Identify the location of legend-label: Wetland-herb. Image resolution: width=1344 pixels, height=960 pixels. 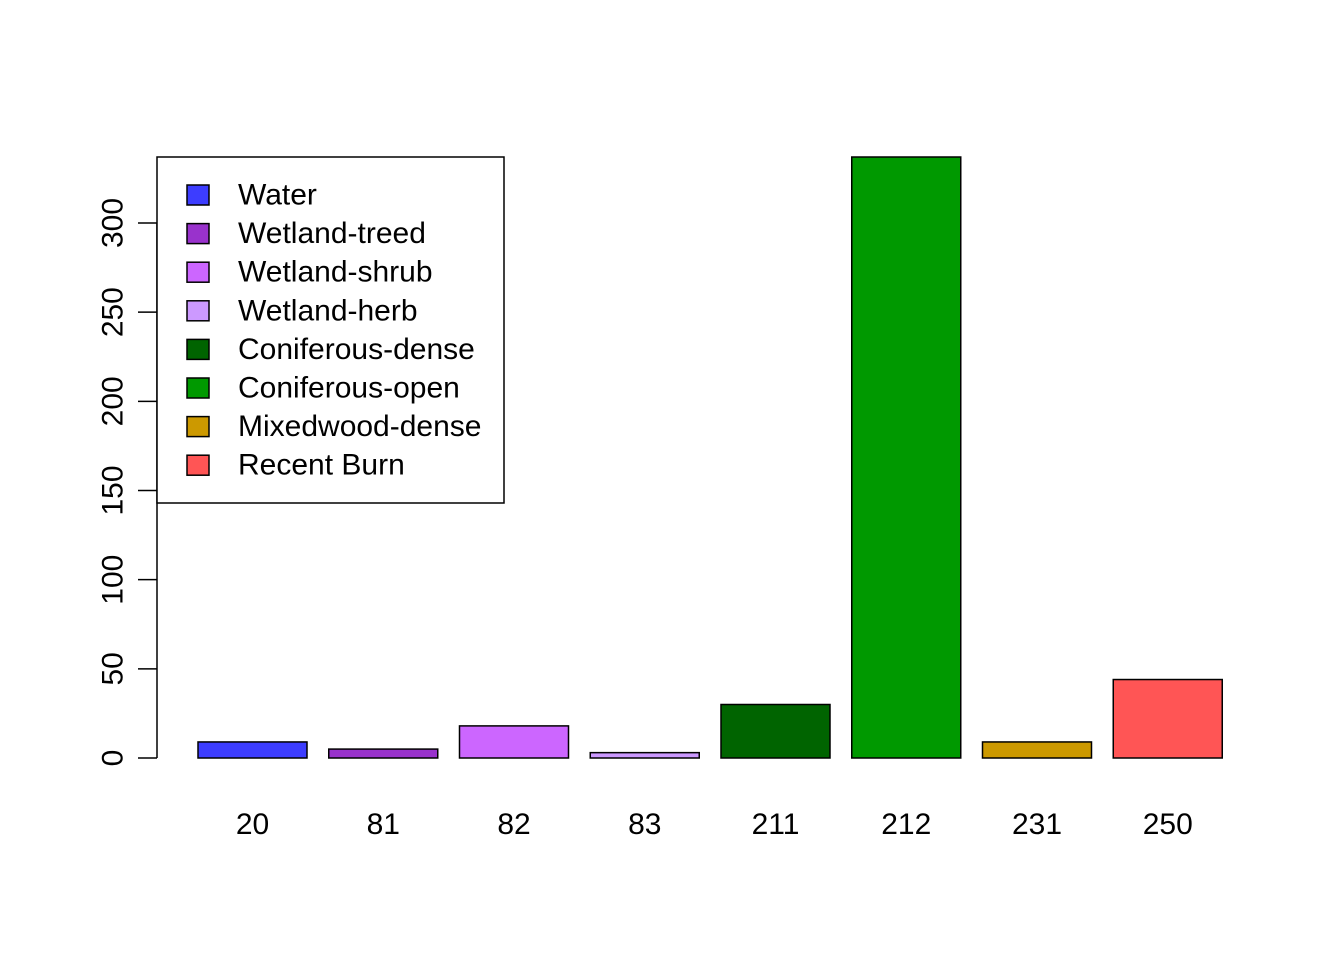
(328, 310).